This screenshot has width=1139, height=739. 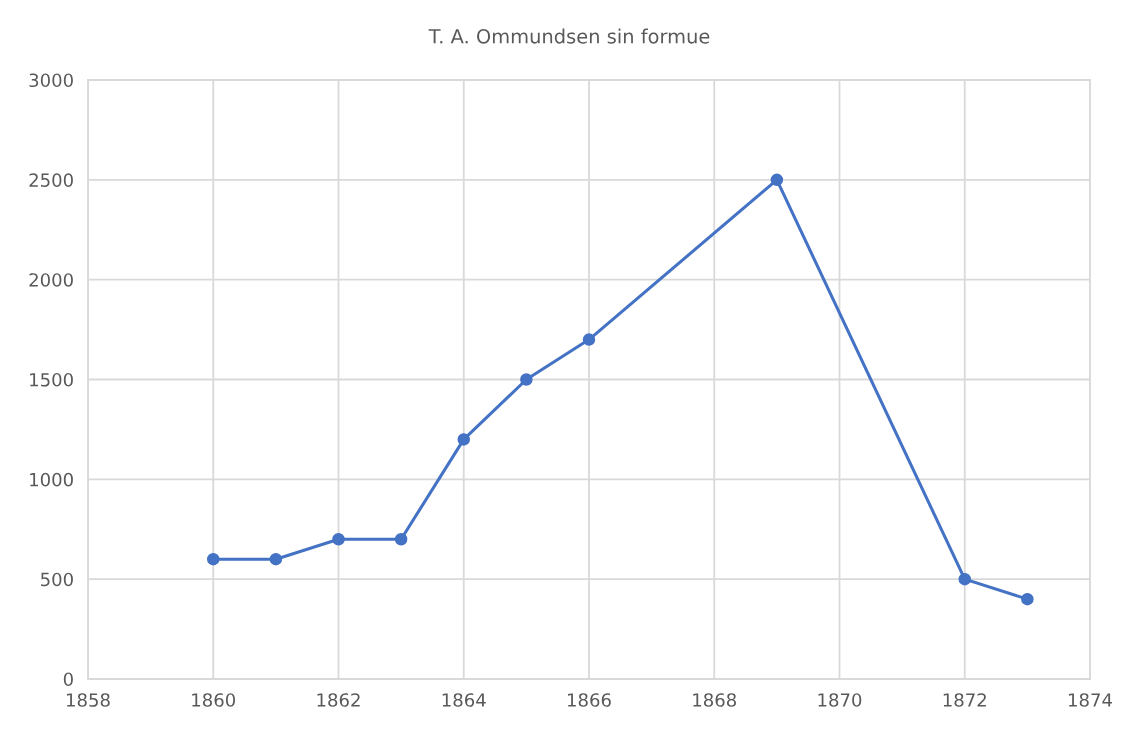 I want to click on y-tick-label: 1500, so click(x=51, y=379).